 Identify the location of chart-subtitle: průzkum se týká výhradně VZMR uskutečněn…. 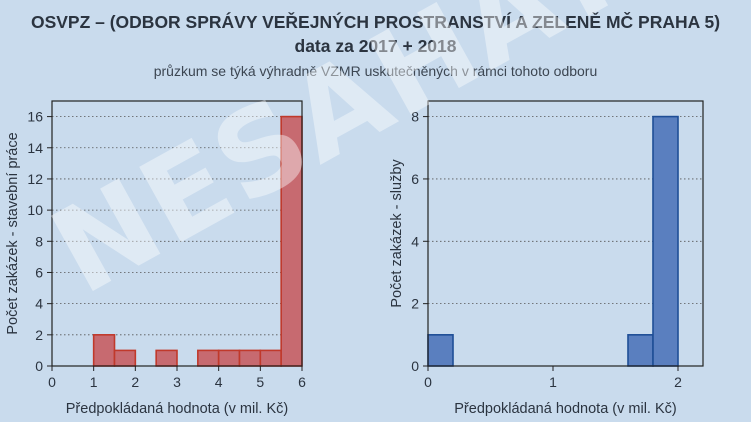
(375, 71).